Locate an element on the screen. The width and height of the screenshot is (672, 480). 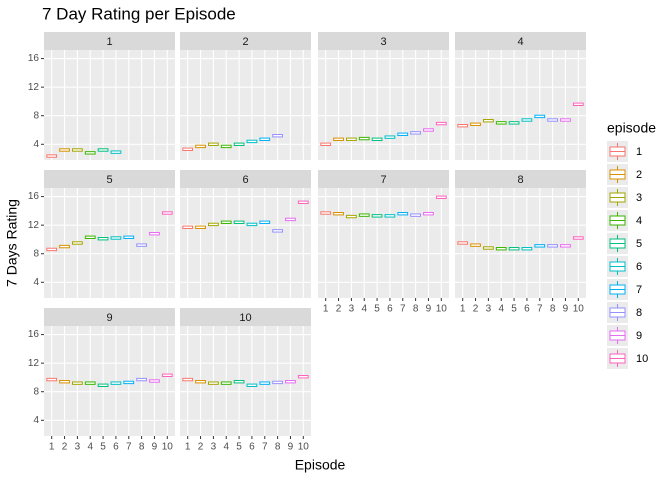
x-tick-label: 9 is located at coordinates (291, 447).